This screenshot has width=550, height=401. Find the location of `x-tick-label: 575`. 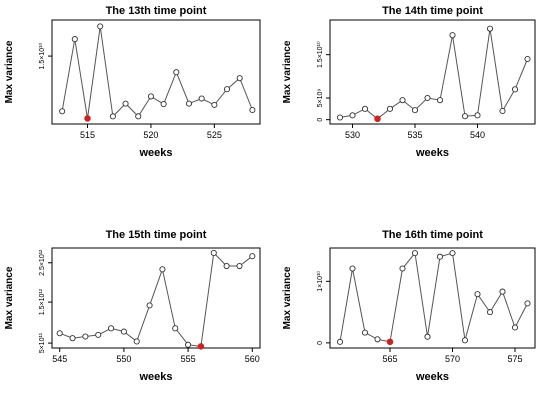

x-tick-label: 575 is located at coordinates (514, 359).